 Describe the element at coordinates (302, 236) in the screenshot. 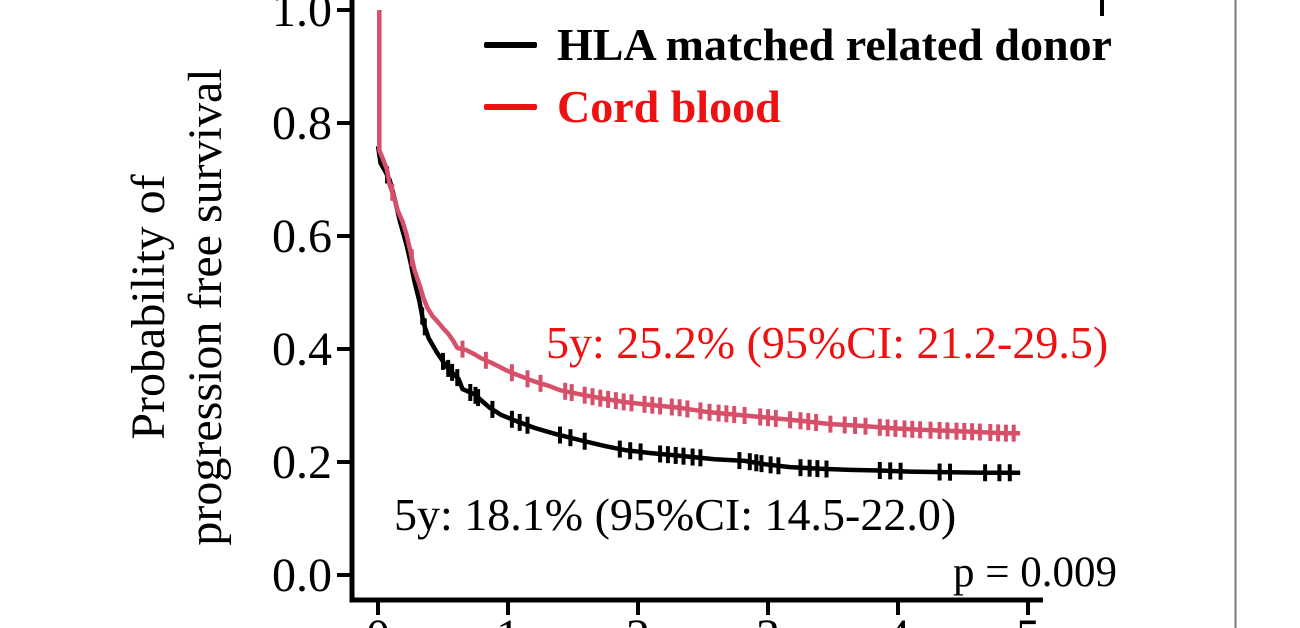

I see `y-tick-label: 0.6` at that location.